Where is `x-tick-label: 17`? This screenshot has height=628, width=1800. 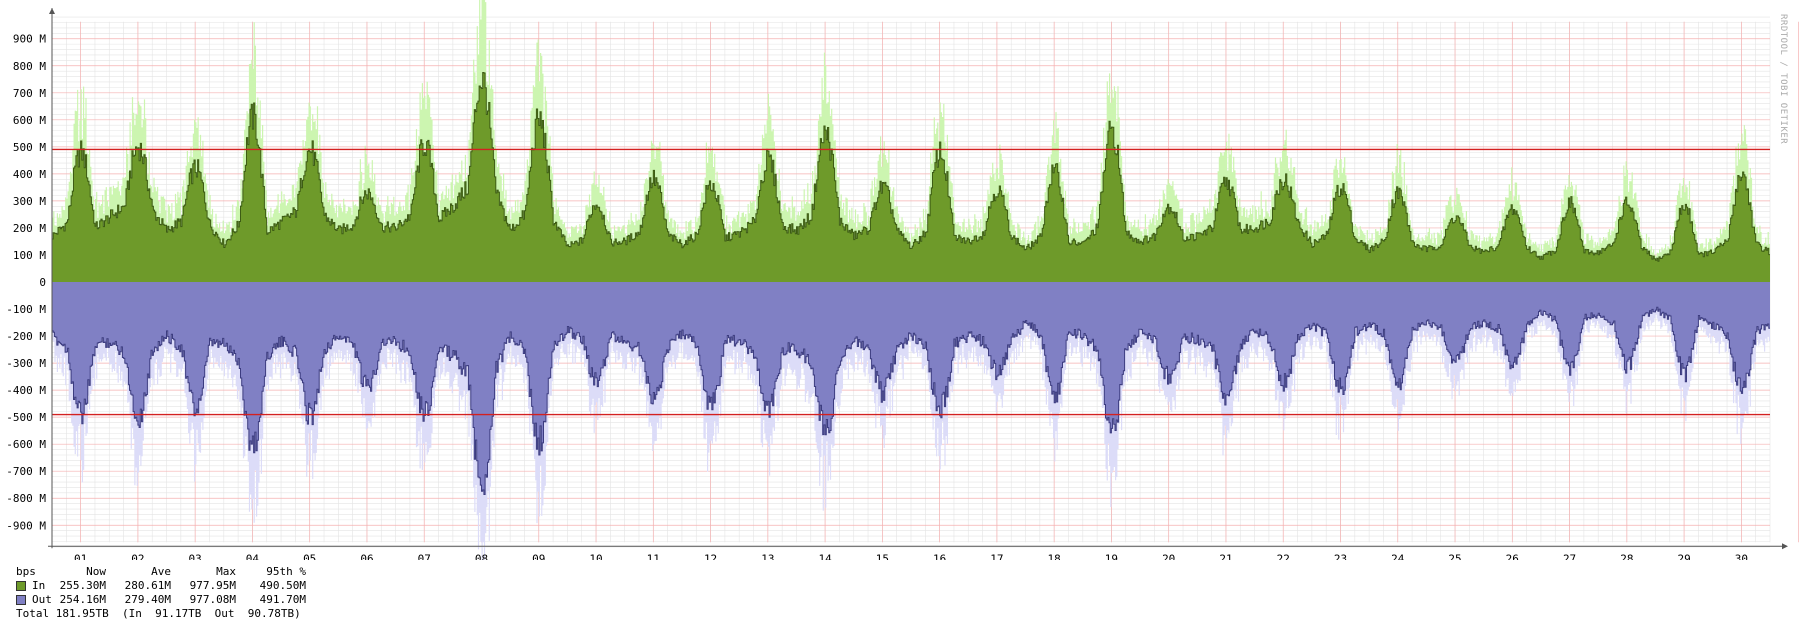 x-tick-label: 17 is located at coordinates (996, 556).